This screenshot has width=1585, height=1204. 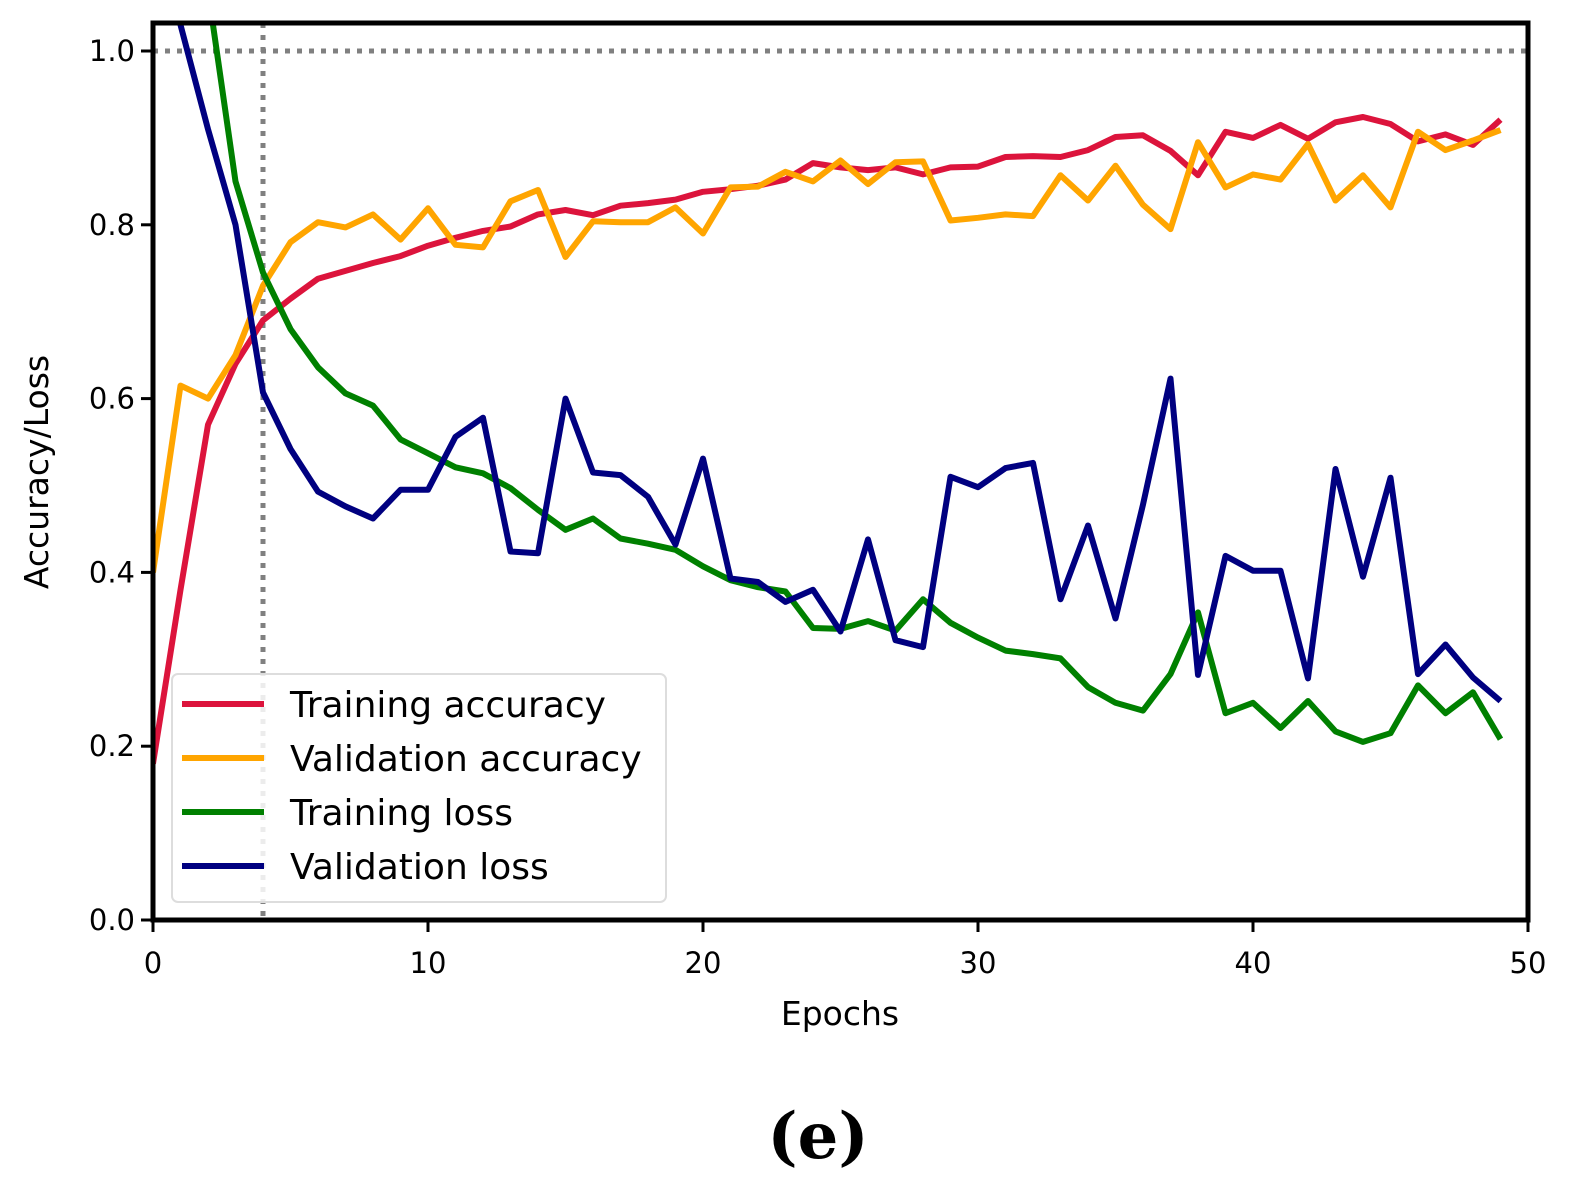 What do you see at coordinates (112, 225) in the screenshot?
I see `y-tick-label: 0.8` at bounding box center [112, 225].